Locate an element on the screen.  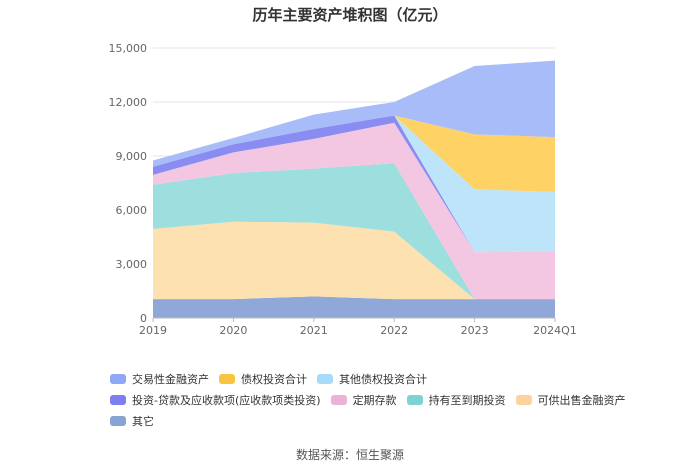
y-tick-label: 0 is located at coordinates (143, 318).